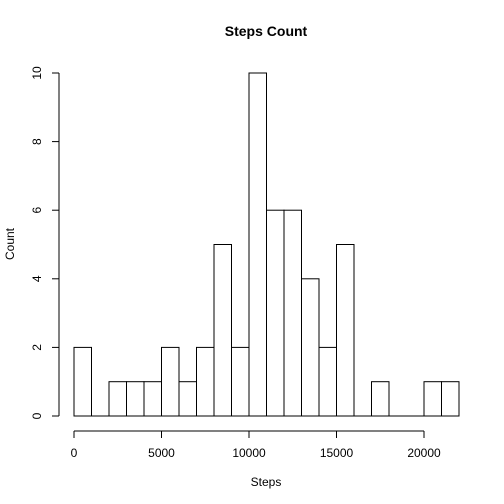 The height and width of the screenshot is (504, 504). What do you see at coordinates (266, 31) in the screenshot?
I see `chart-title: Steps Count` at bounding box center [266, 31].